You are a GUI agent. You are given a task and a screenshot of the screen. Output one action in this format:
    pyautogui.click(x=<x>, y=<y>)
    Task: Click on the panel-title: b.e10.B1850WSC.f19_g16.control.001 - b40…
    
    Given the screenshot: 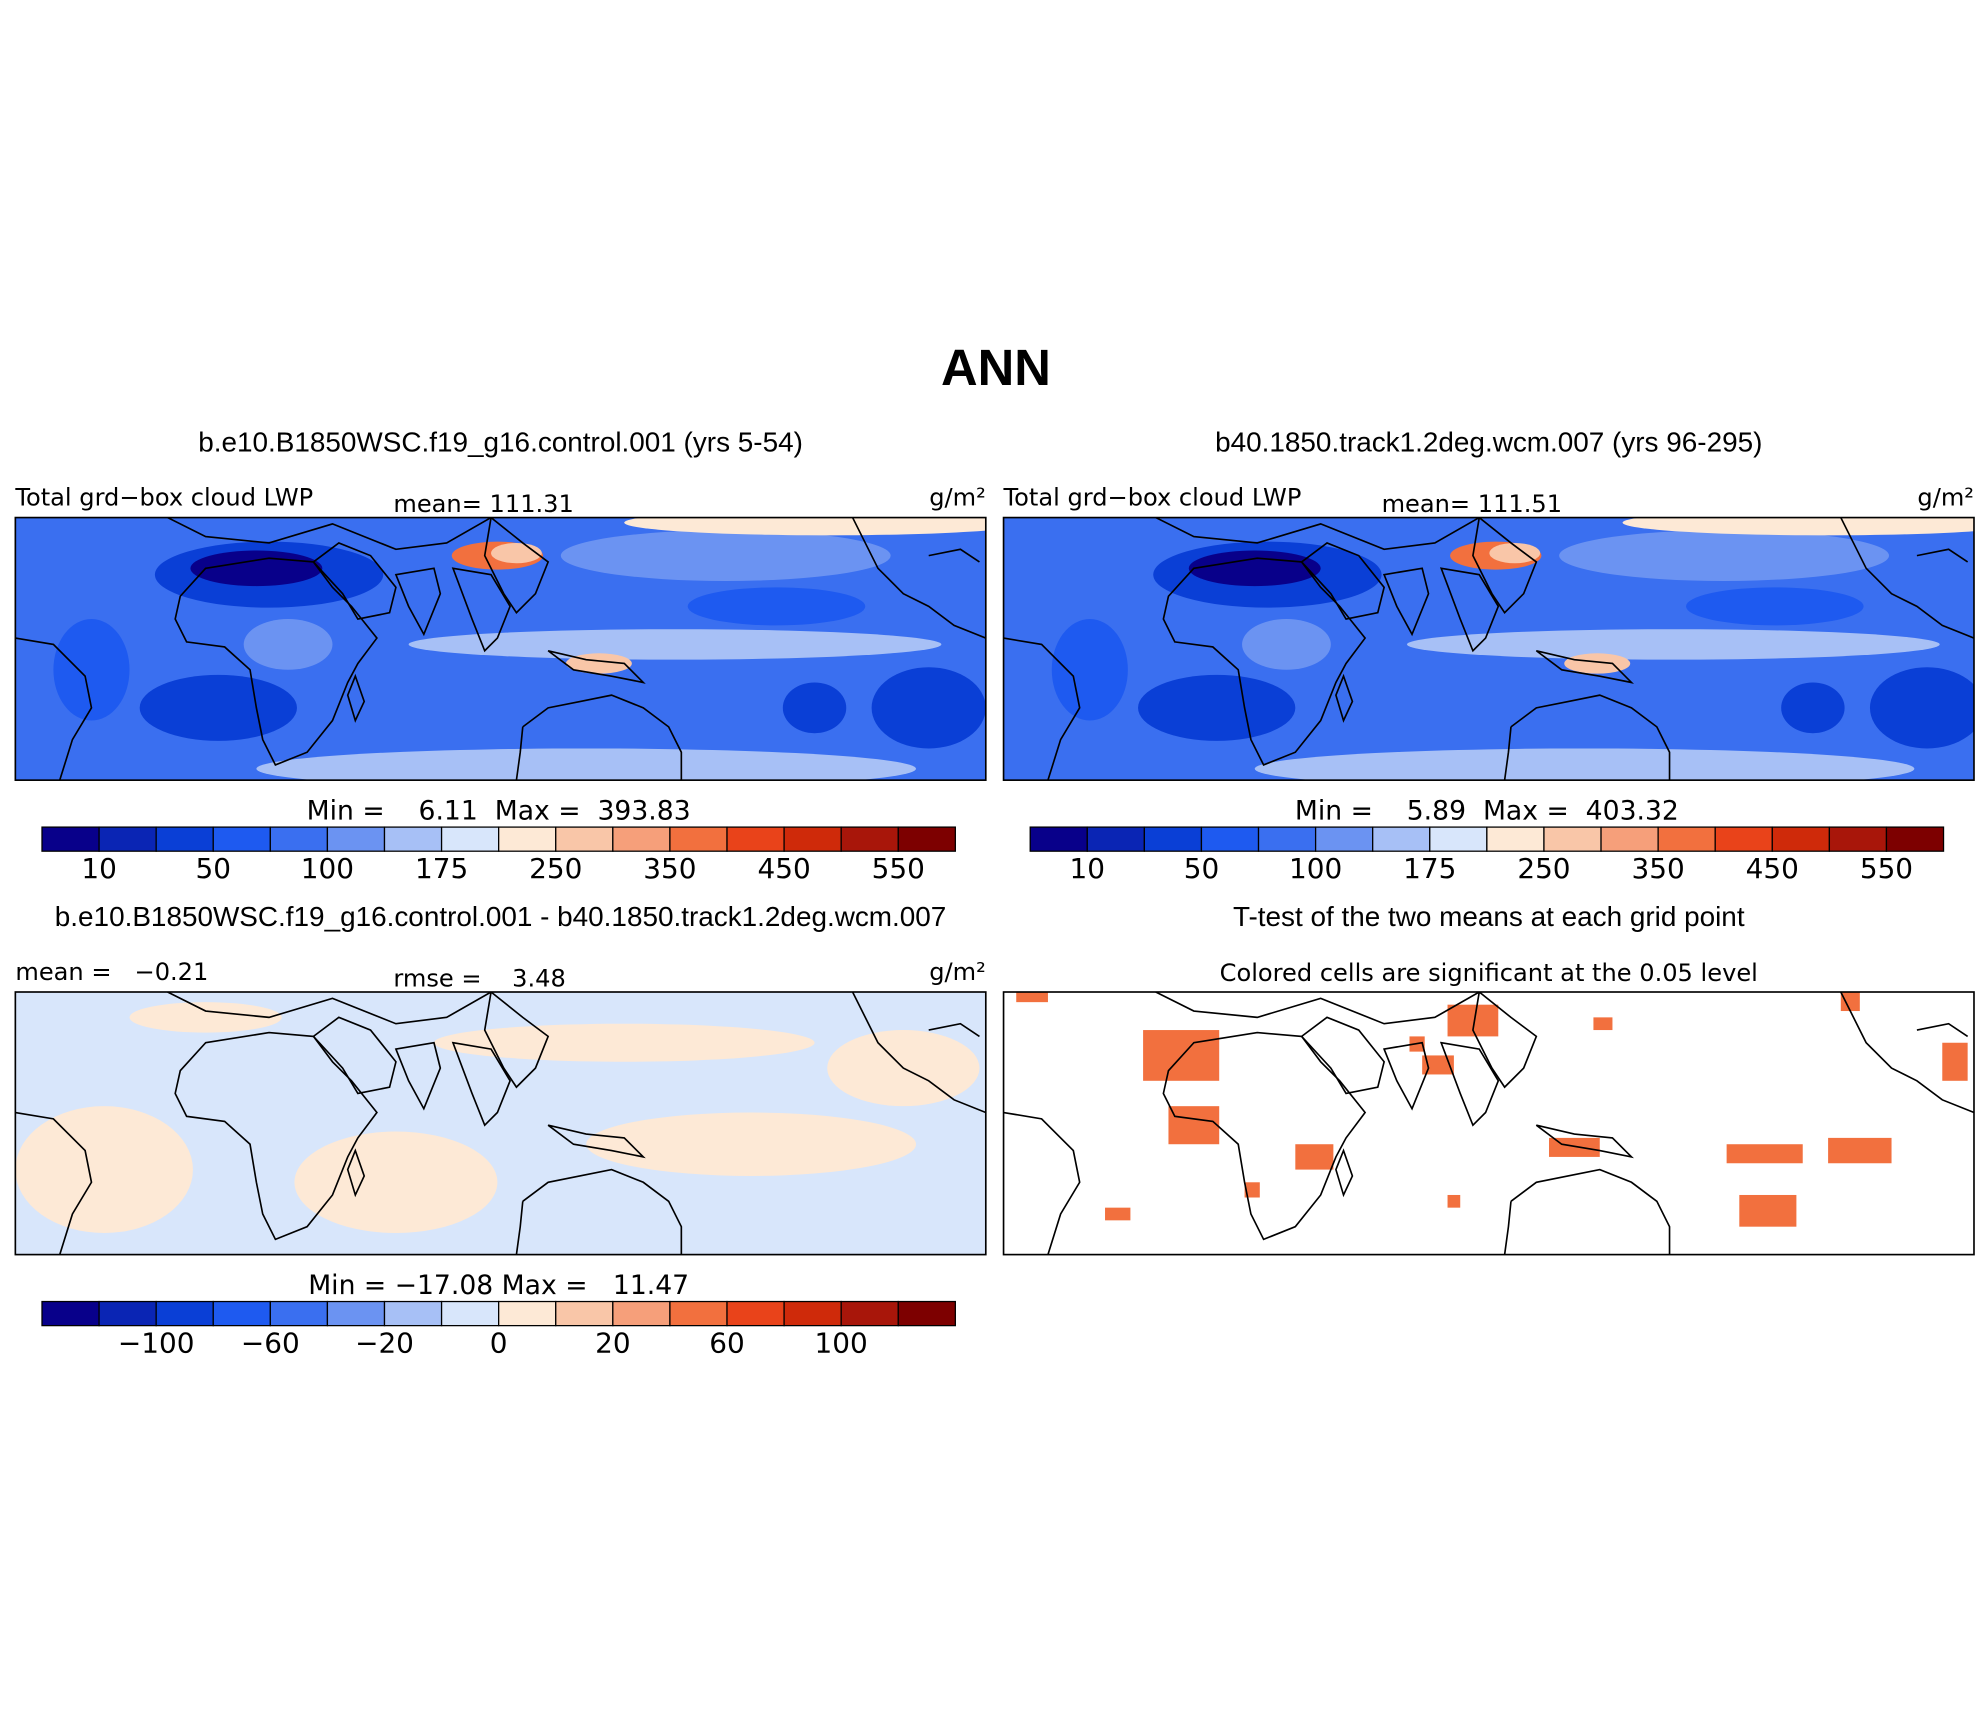 What is the action you would take?
    pyautogui.click(x=501, y=916)
    